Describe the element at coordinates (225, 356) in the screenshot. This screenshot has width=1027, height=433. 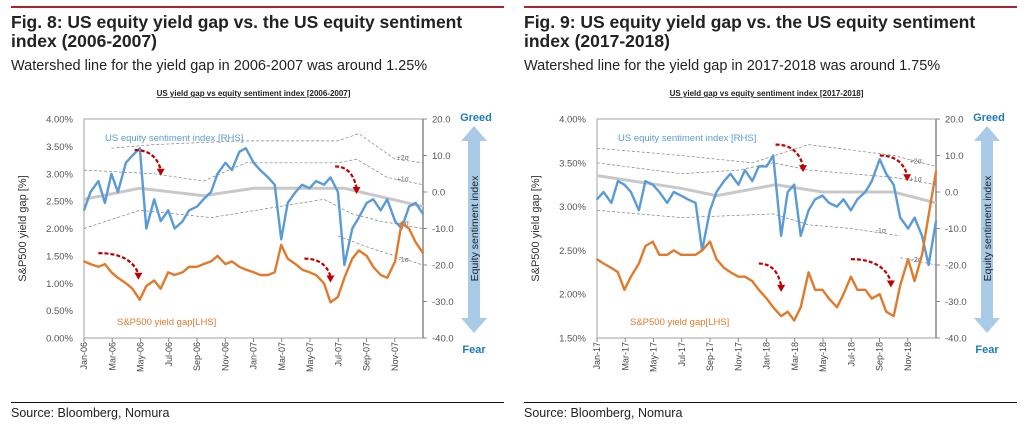
I see `x-tick-label: Nov-06` at that location.